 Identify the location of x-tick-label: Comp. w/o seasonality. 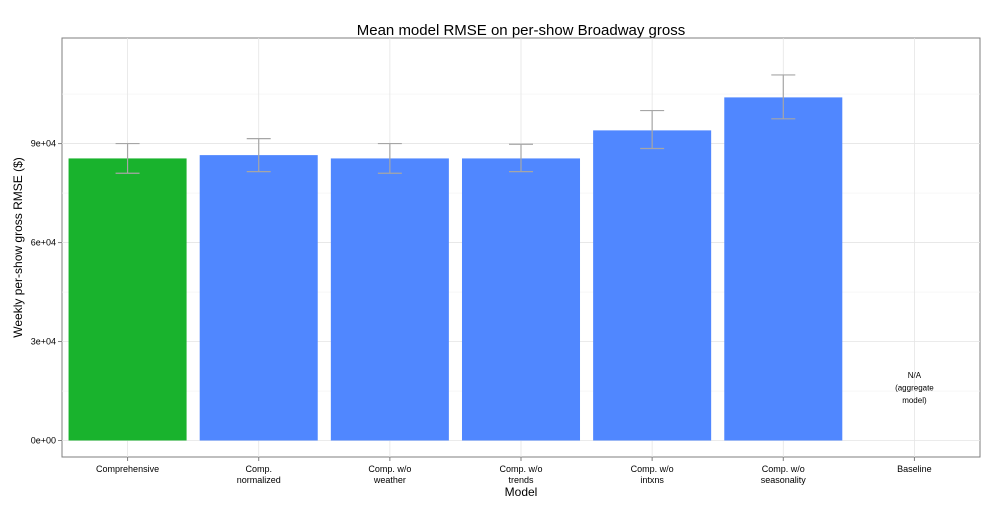
(784, 474).